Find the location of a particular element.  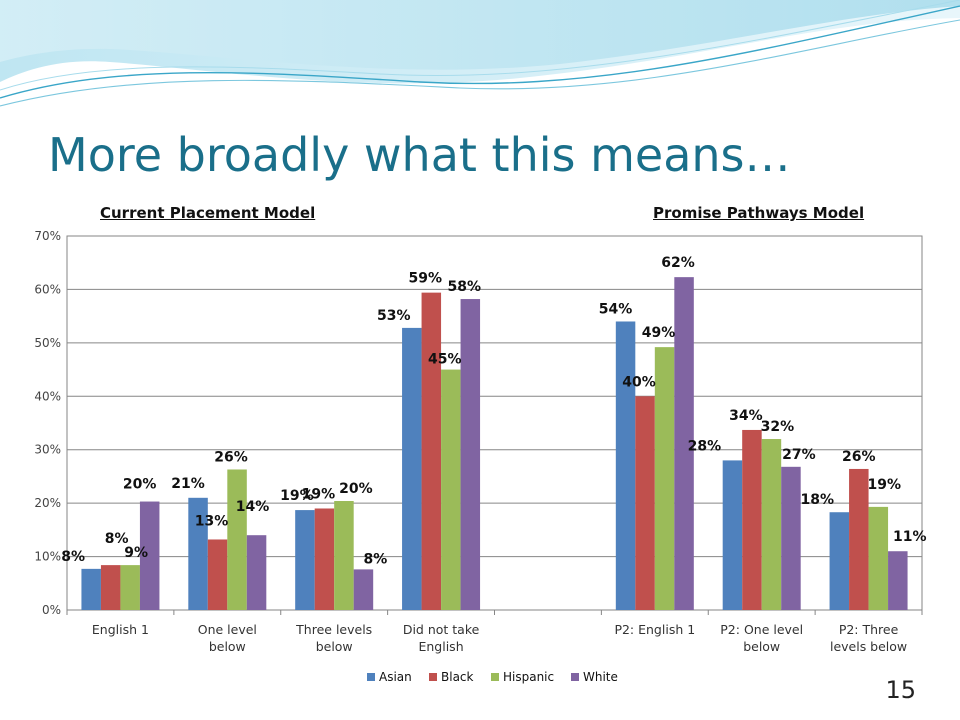

legend-entry: Hispanic is located at coordinates (528, 677).